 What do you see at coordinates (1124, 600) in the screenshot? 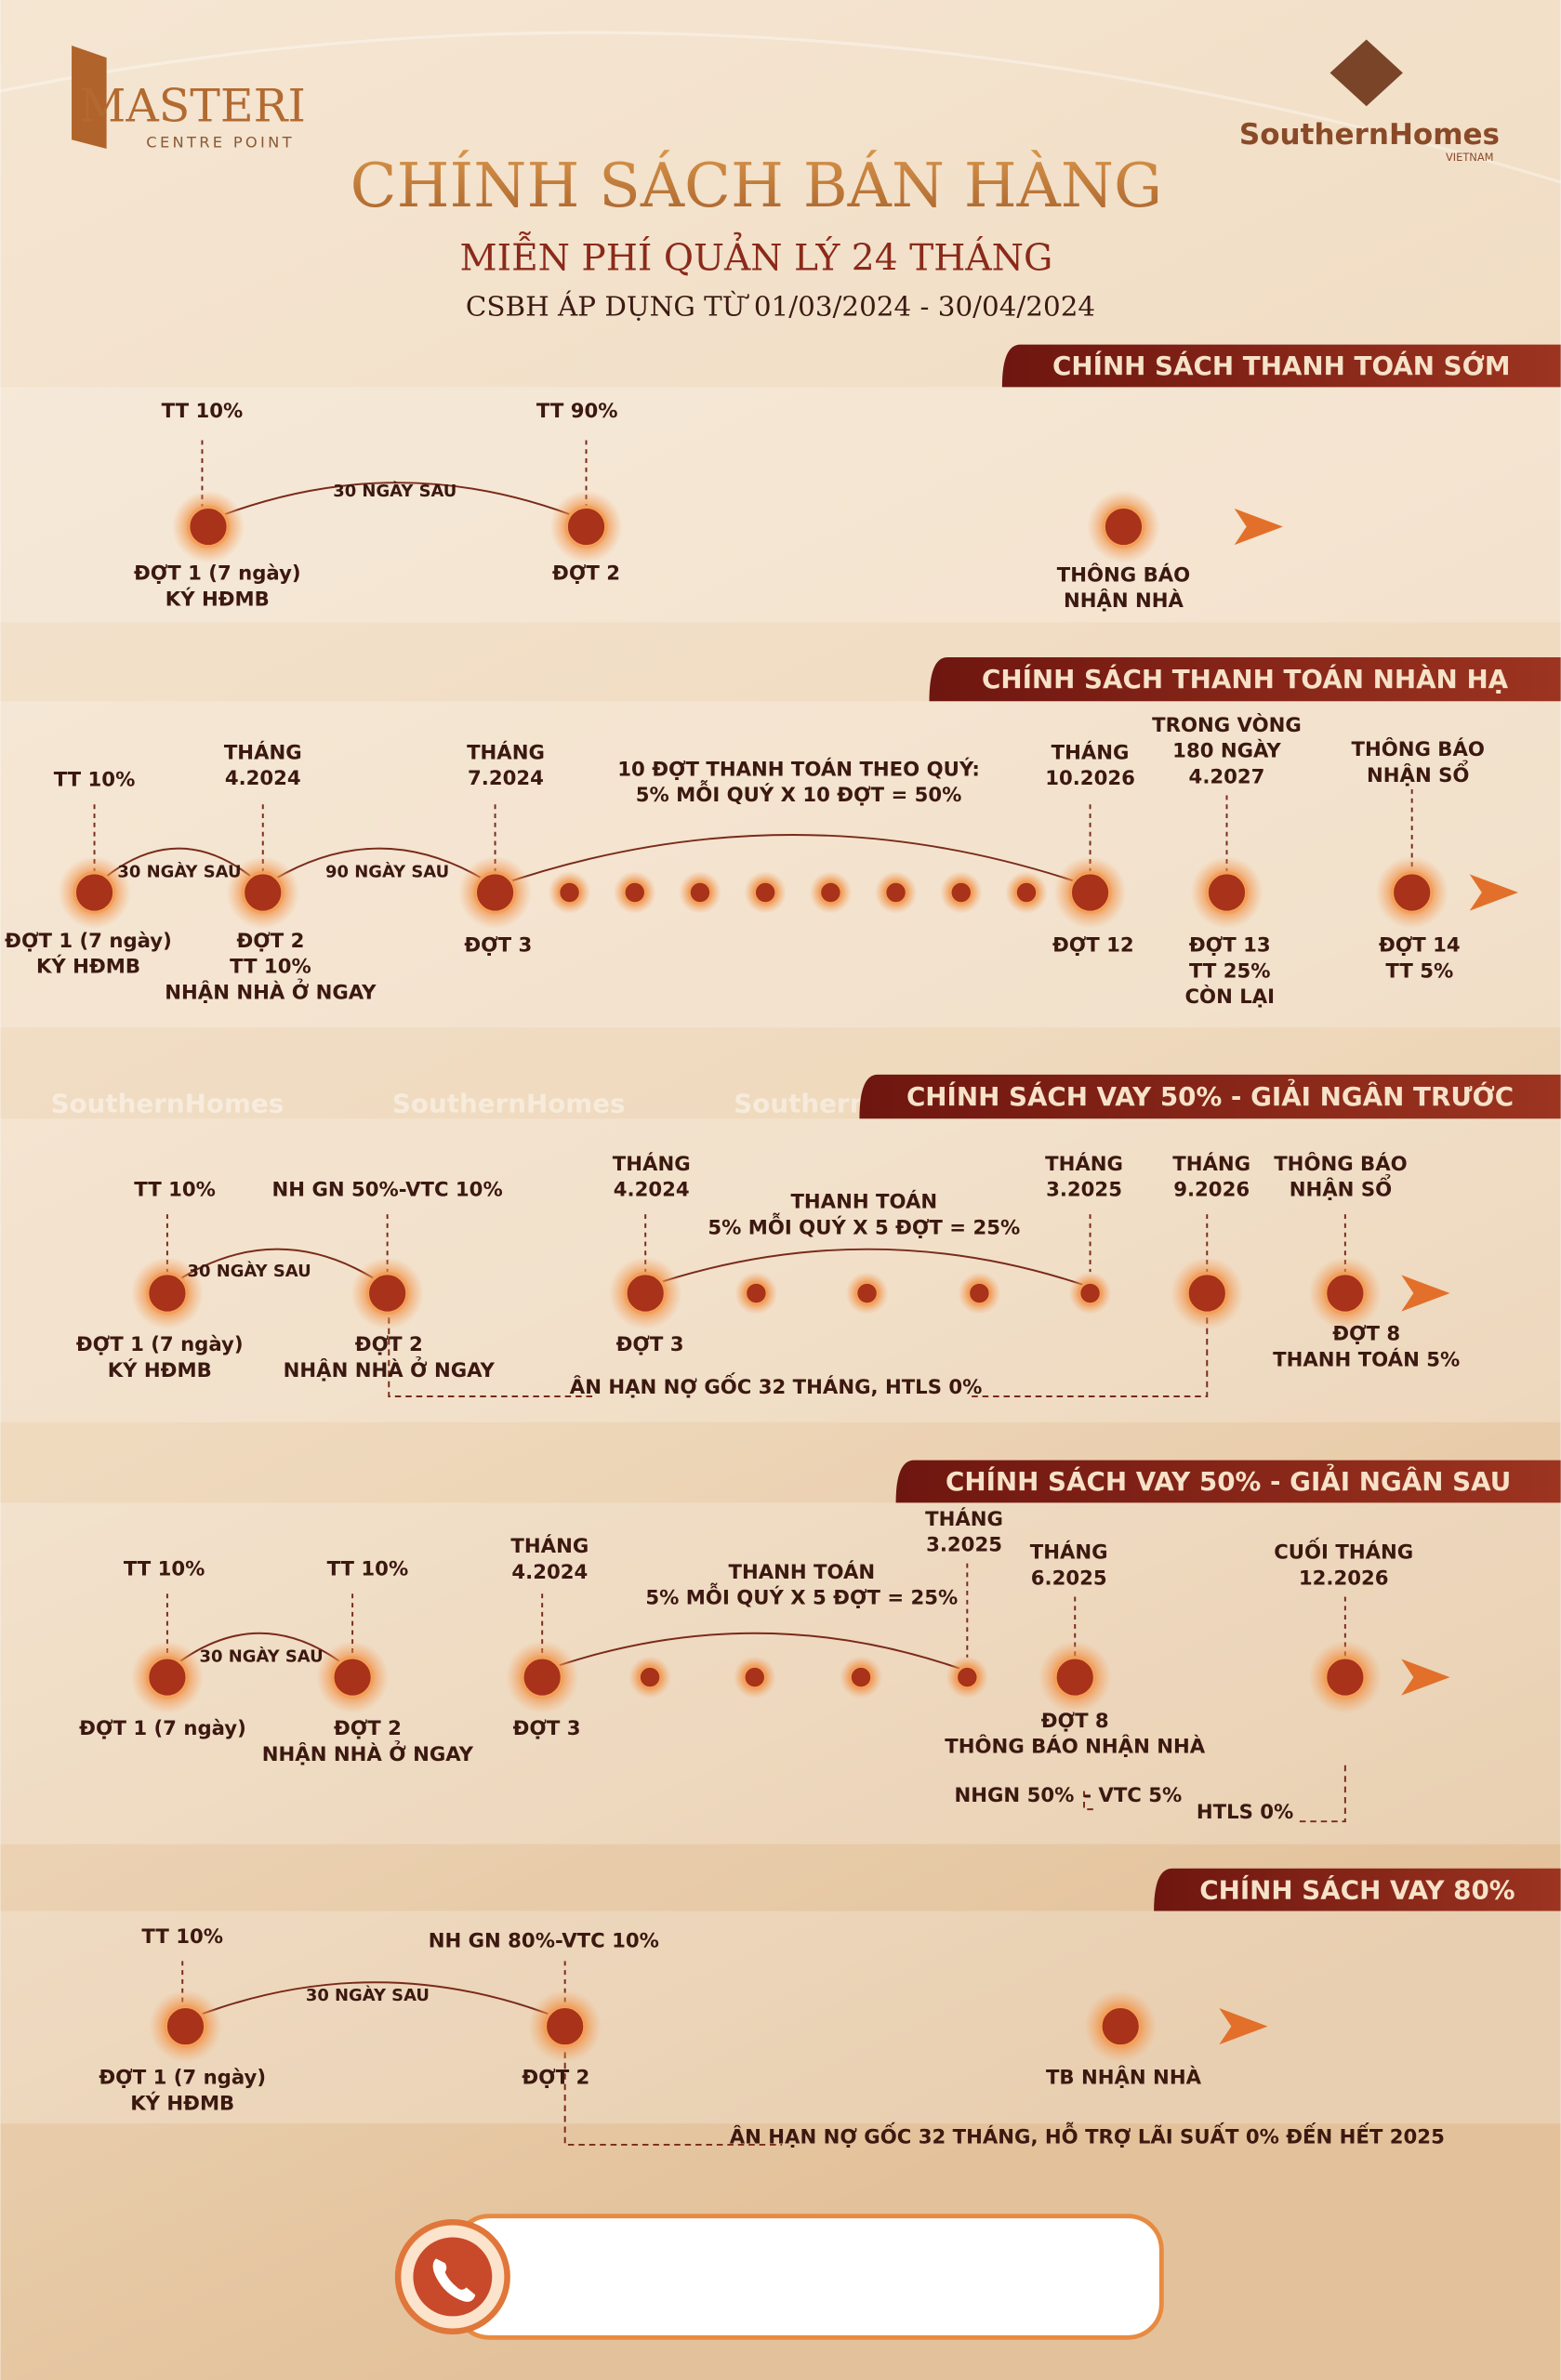
I see `below-label: NHẬN NHÀ` at bounding box center [1124, 600].